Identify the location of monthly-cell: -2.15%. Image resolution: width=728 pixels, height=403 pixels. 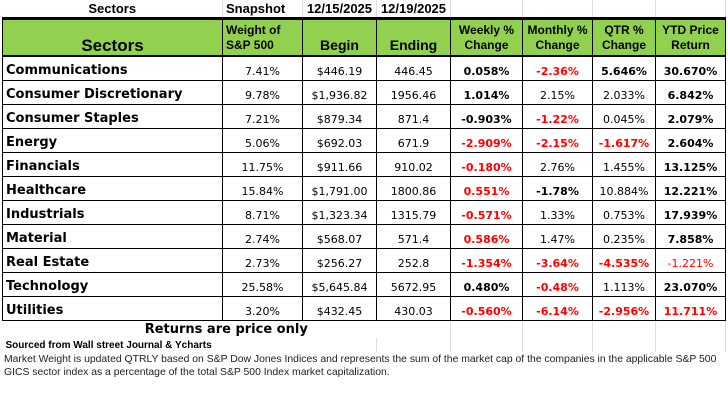
(557, 140).